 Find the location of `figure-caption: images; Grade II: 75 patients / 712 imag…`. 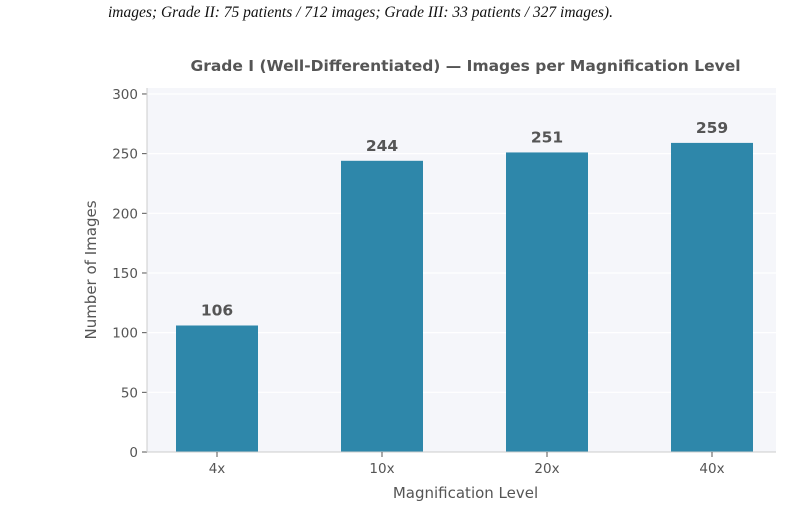

figure-caption: images; Grade II: 75 patients / 712 imag… is located at coordinates (395, 15).